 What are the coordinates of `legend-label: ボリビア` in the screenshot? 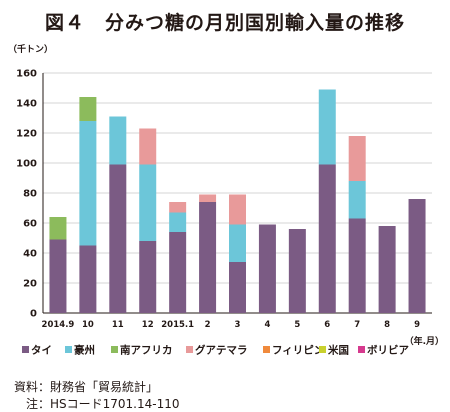 It's located at (388, 350).